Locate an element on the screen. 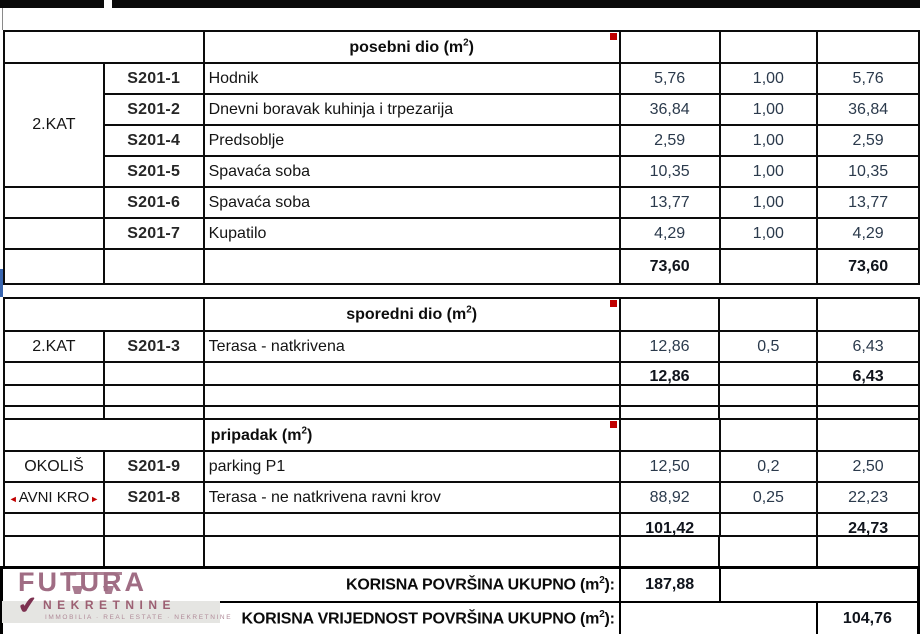 The width and height of the screenshot is (920, 634). top-border-bar is located at coordinates (460, 4).